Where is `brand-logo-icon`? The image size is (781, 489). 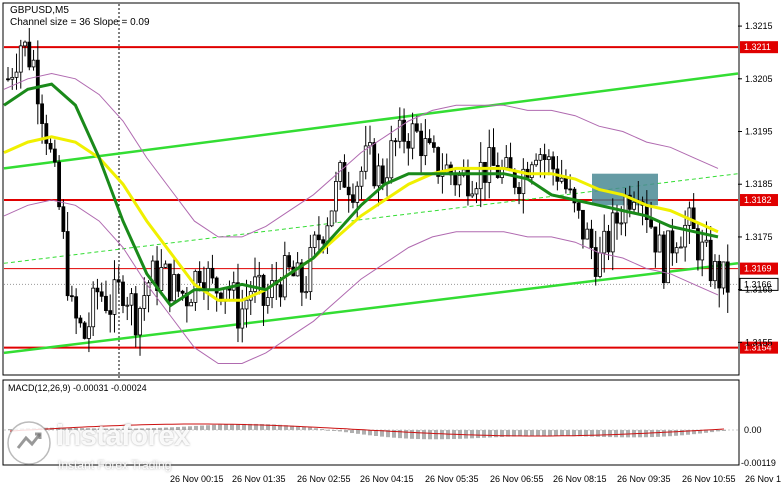 brand-logo-icon is located at coordinates (29, 443).